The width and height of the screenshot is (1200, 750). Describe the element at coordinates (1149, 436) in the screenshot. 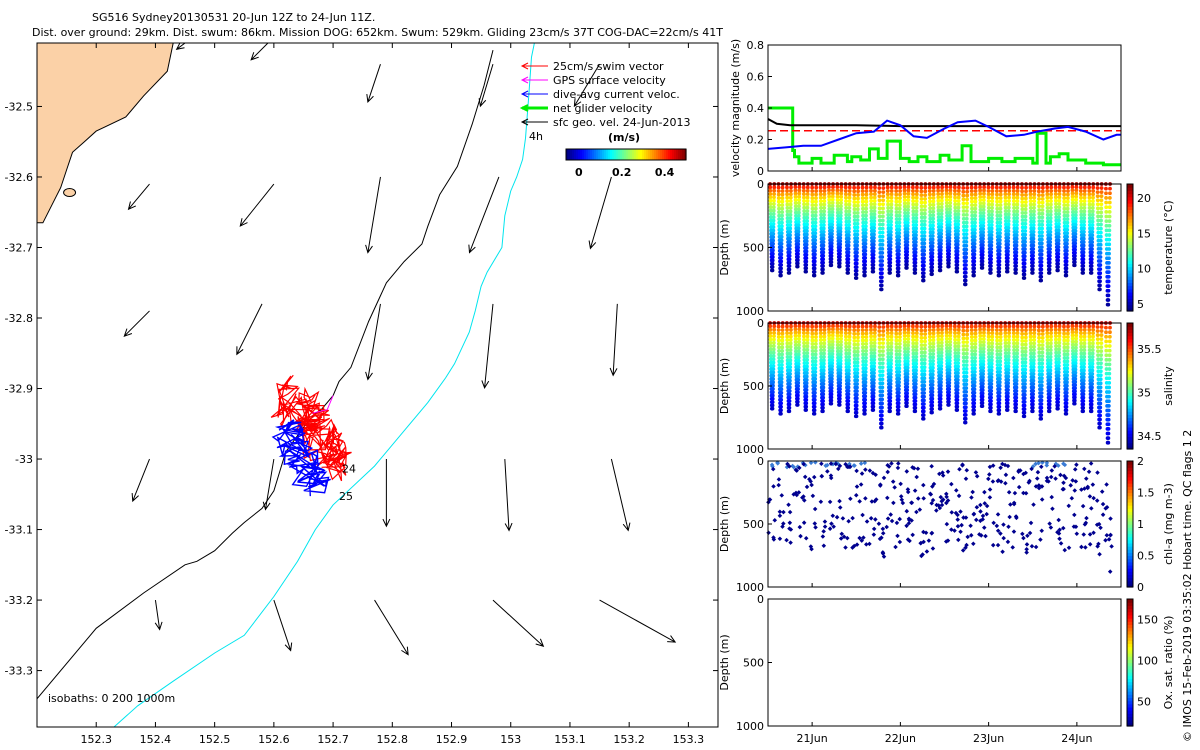

I see `depth-colorbar-tick-label: 34.5` at that location.